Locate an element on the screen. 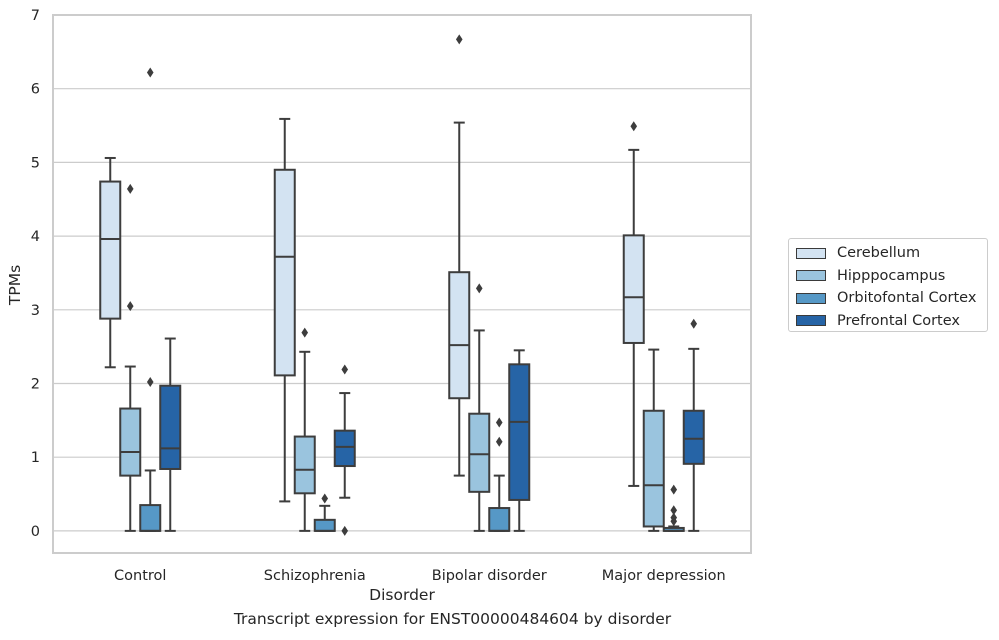  x-tick-label: Control is located at coordinates (140, 576).